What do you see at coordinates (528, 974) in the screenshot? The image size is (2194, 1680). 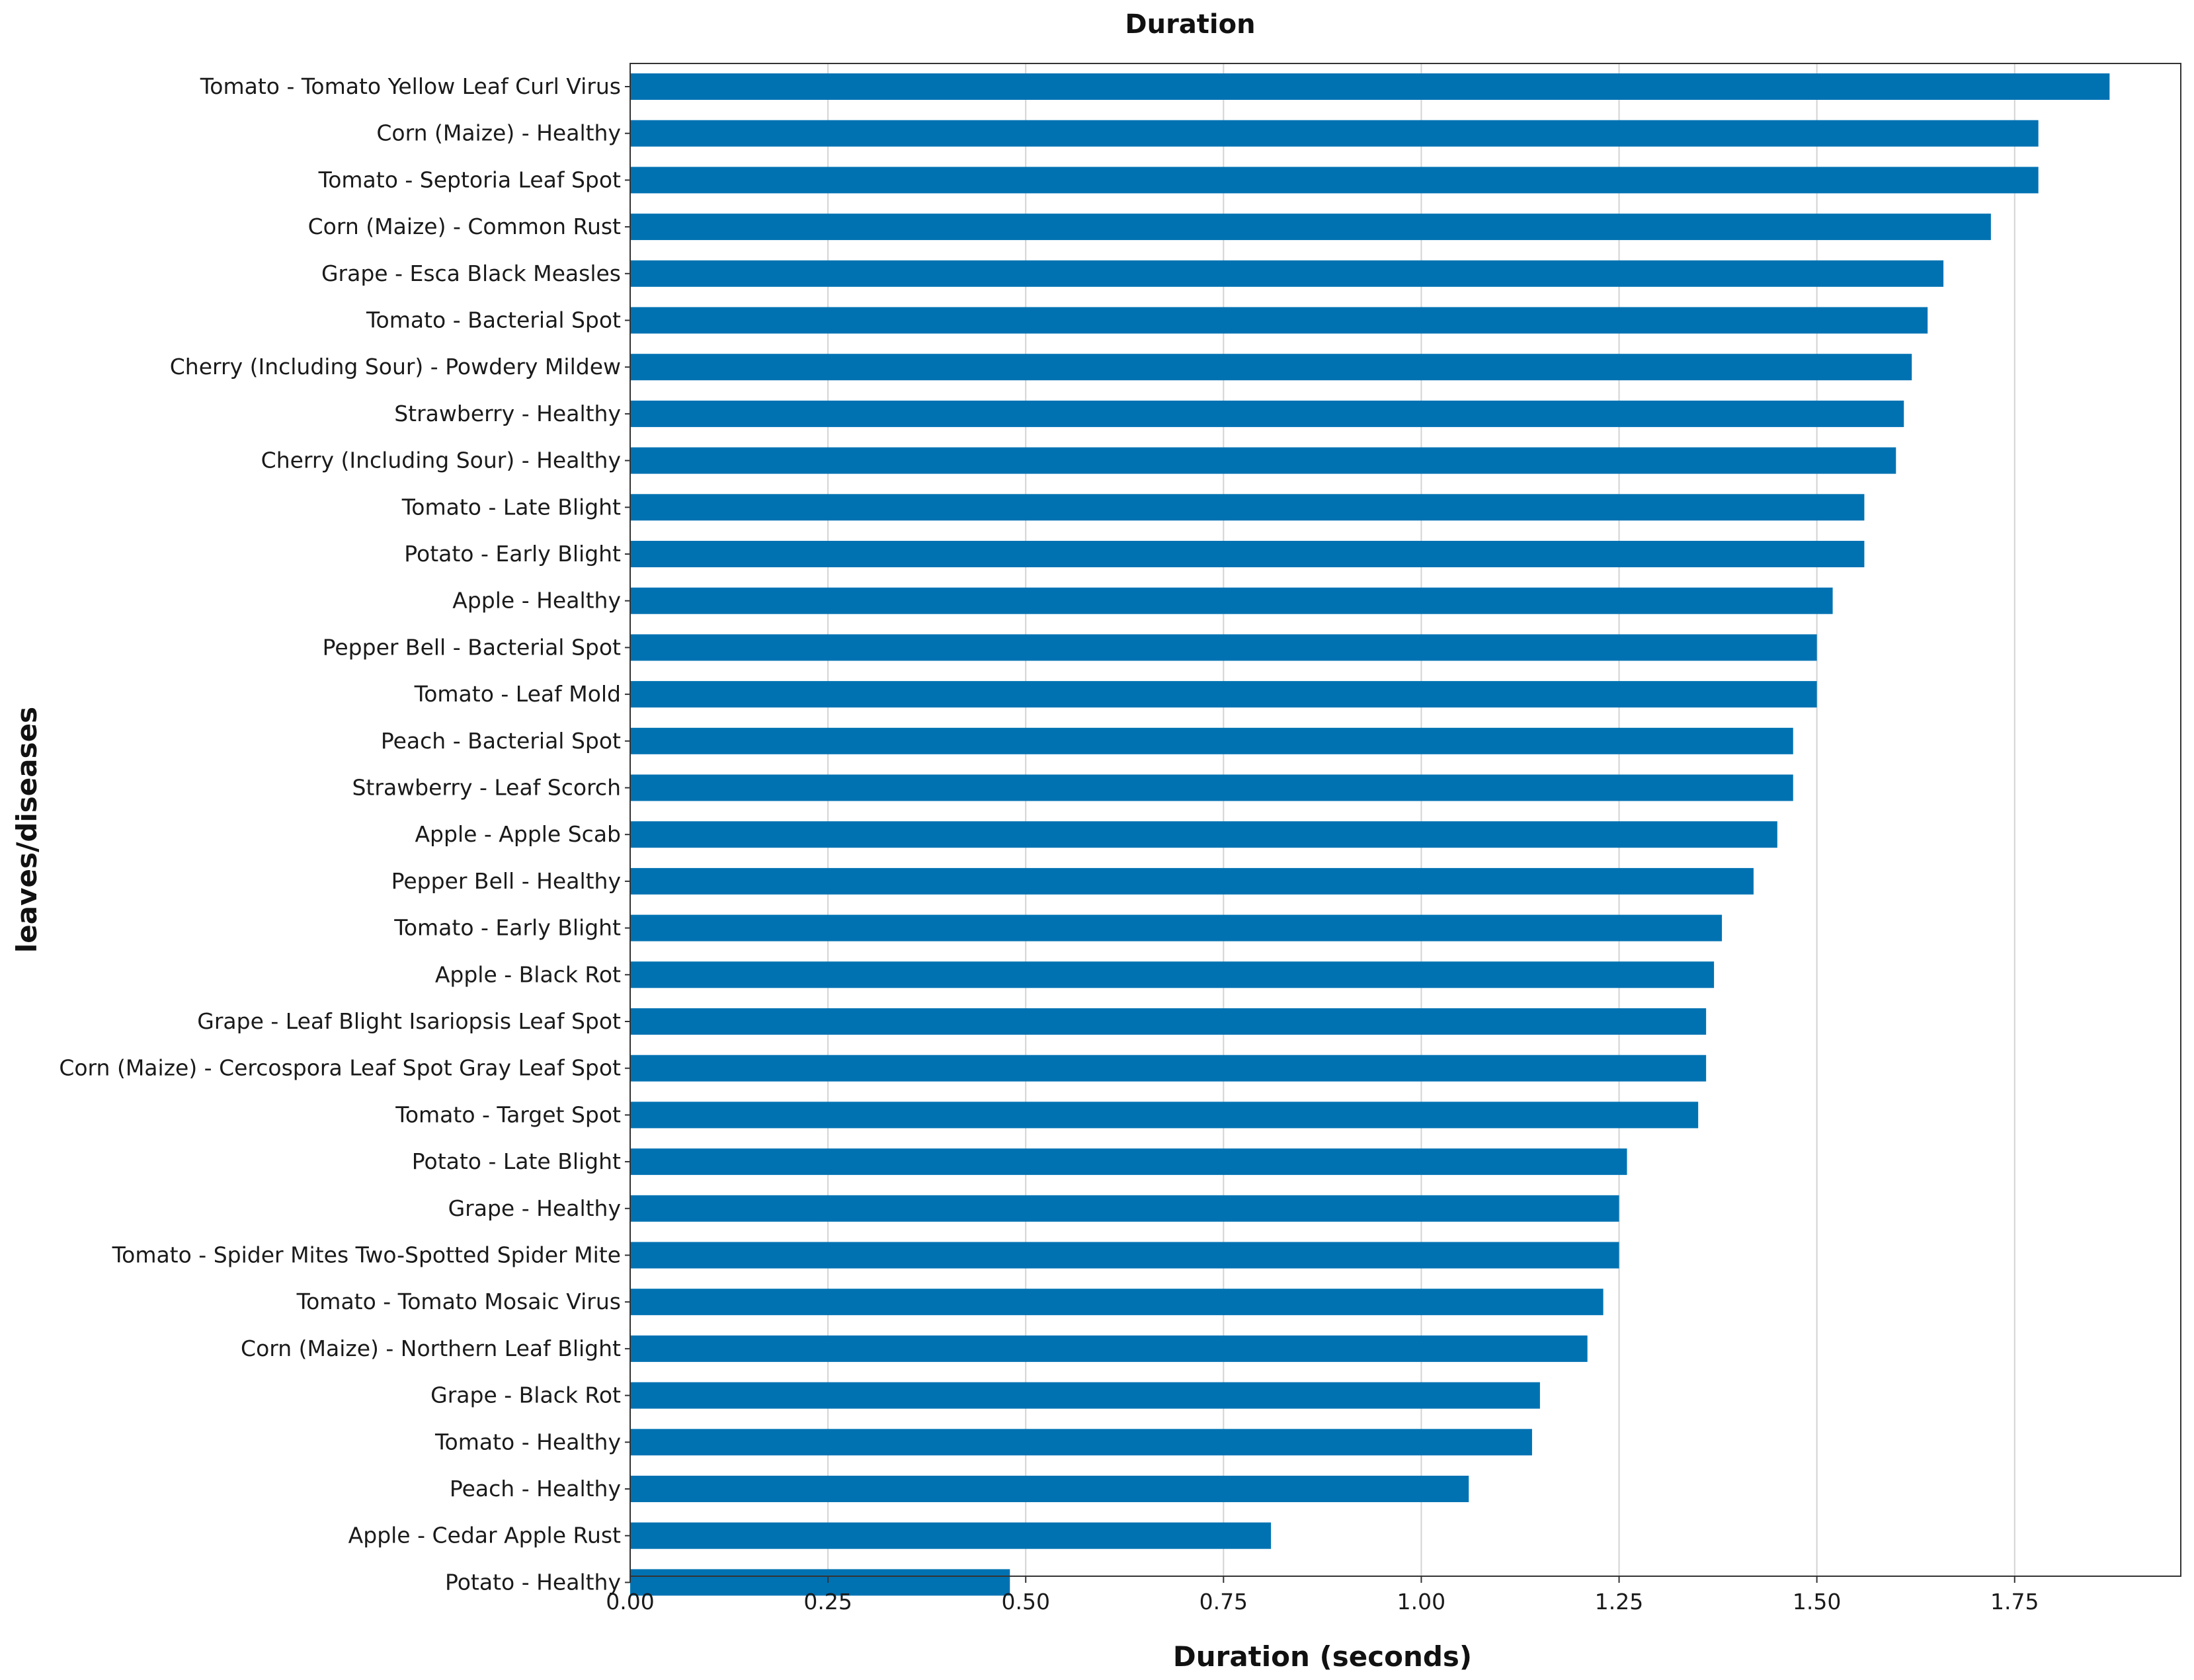 I see `category-label: Apple - Black Rot` at bounding box center [528, 974].